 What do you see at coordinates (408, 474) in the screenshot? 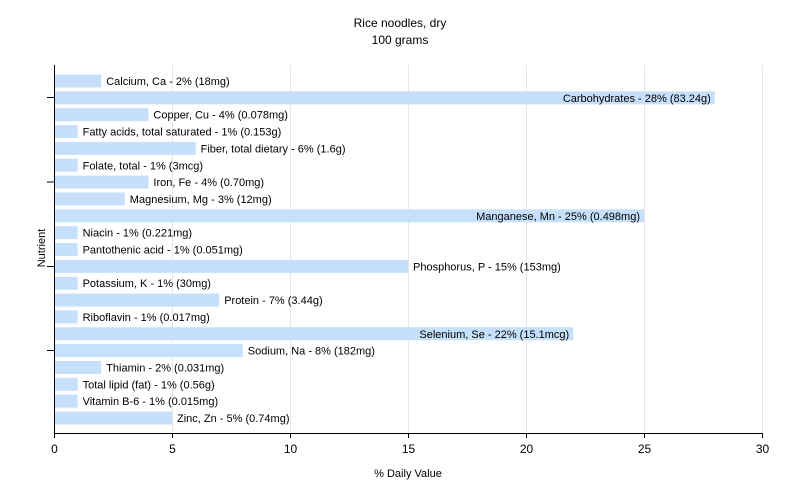
I see `x-axis-title: % Daily Value` at bounding box center [408, 474].